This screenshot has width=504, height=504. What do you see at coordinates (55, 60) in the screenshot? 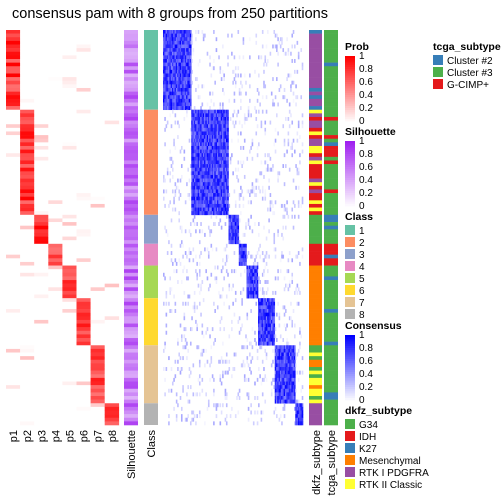
I see `prob-cell-p4` at bounding box center [55, 60].